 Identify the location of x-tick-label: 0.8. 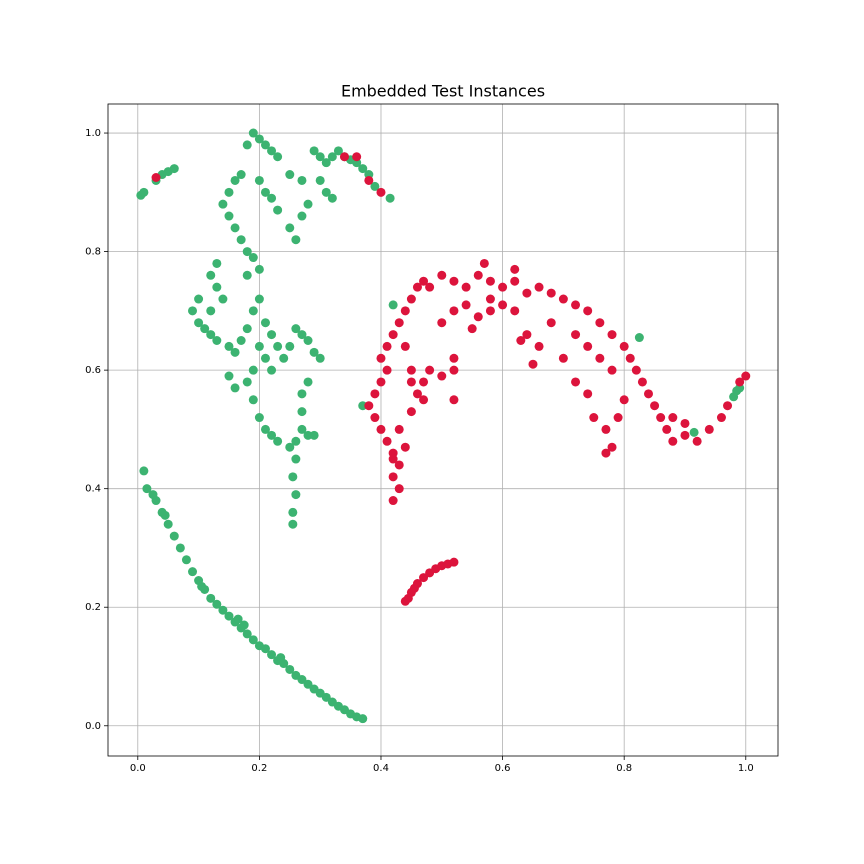
(624, 768).